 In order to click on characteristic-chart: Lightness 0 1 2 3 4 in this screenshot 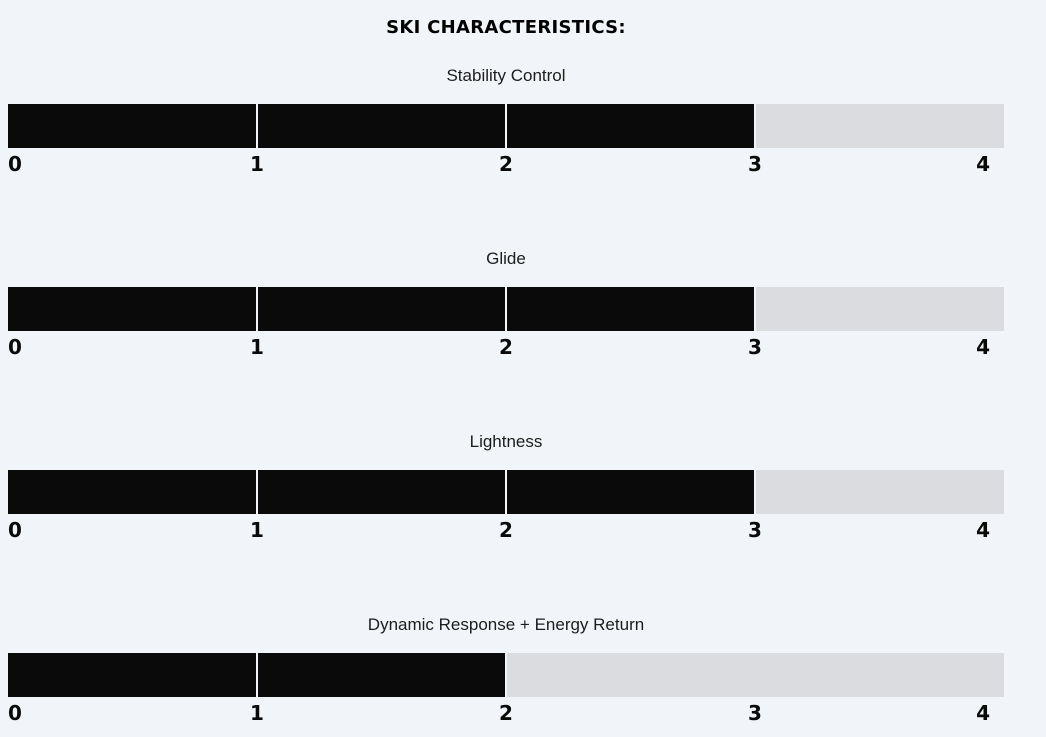, I will do `click(506, 485)`.